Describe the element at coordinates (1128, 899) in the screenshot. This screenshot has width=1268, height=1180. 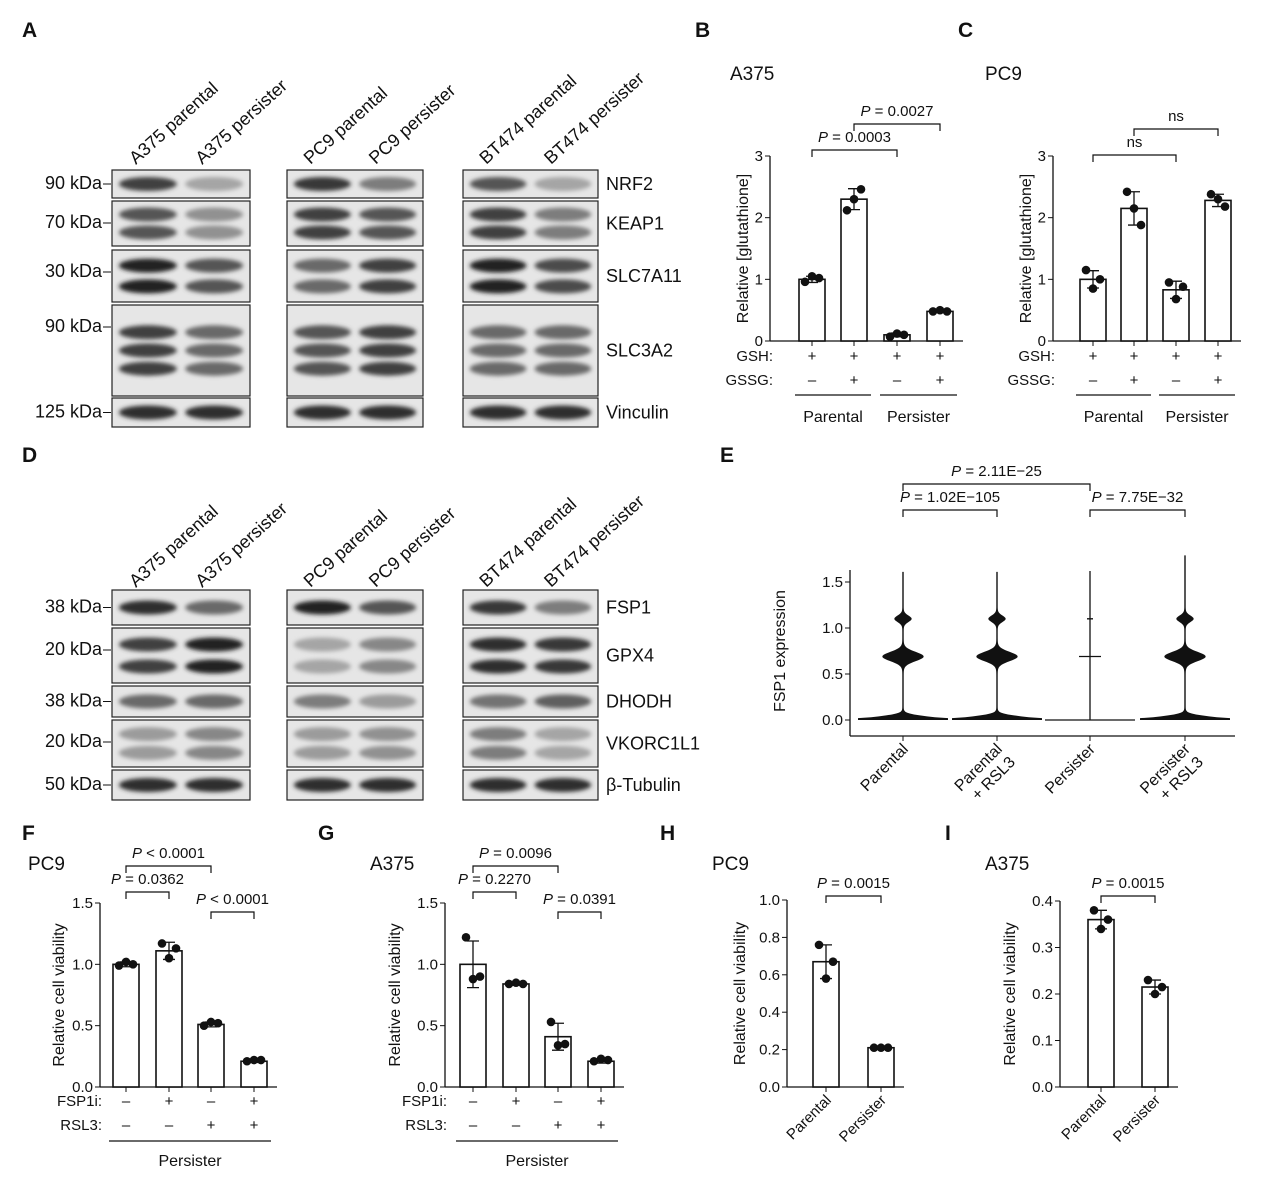
I see `significance-bracket` at that location.